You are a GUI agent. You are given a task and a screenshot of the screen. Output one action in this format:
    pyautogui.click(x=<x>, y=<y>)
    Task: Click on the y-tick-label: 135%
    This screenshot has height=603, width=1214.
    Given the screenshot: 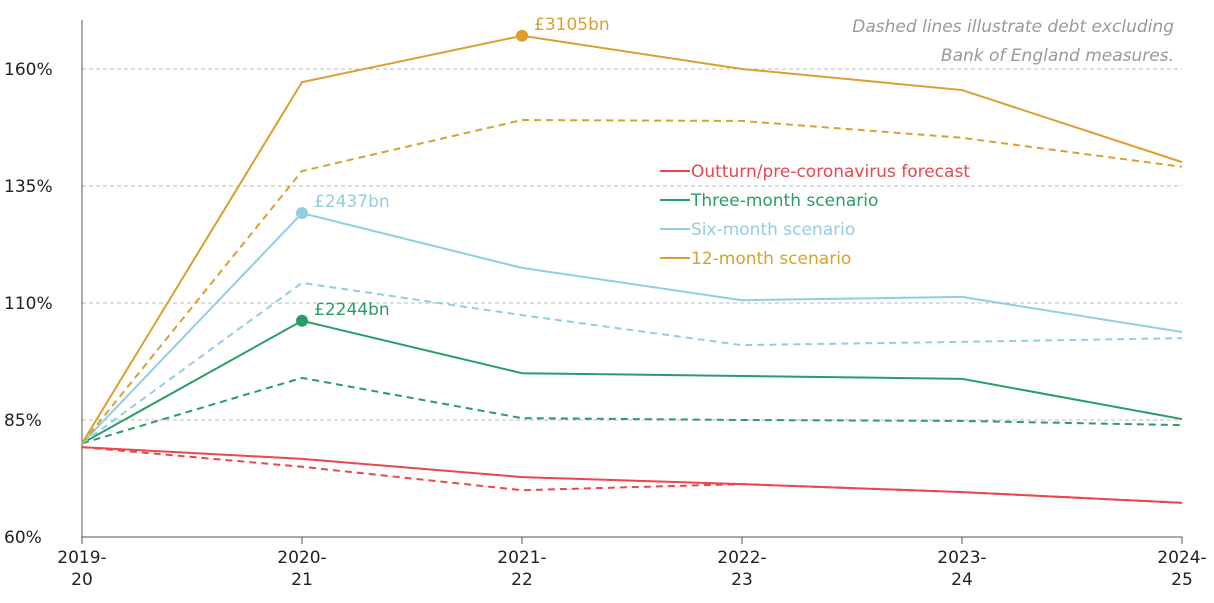 What is the action you would take?
    pyautogui.click(x=28, y=187)
    